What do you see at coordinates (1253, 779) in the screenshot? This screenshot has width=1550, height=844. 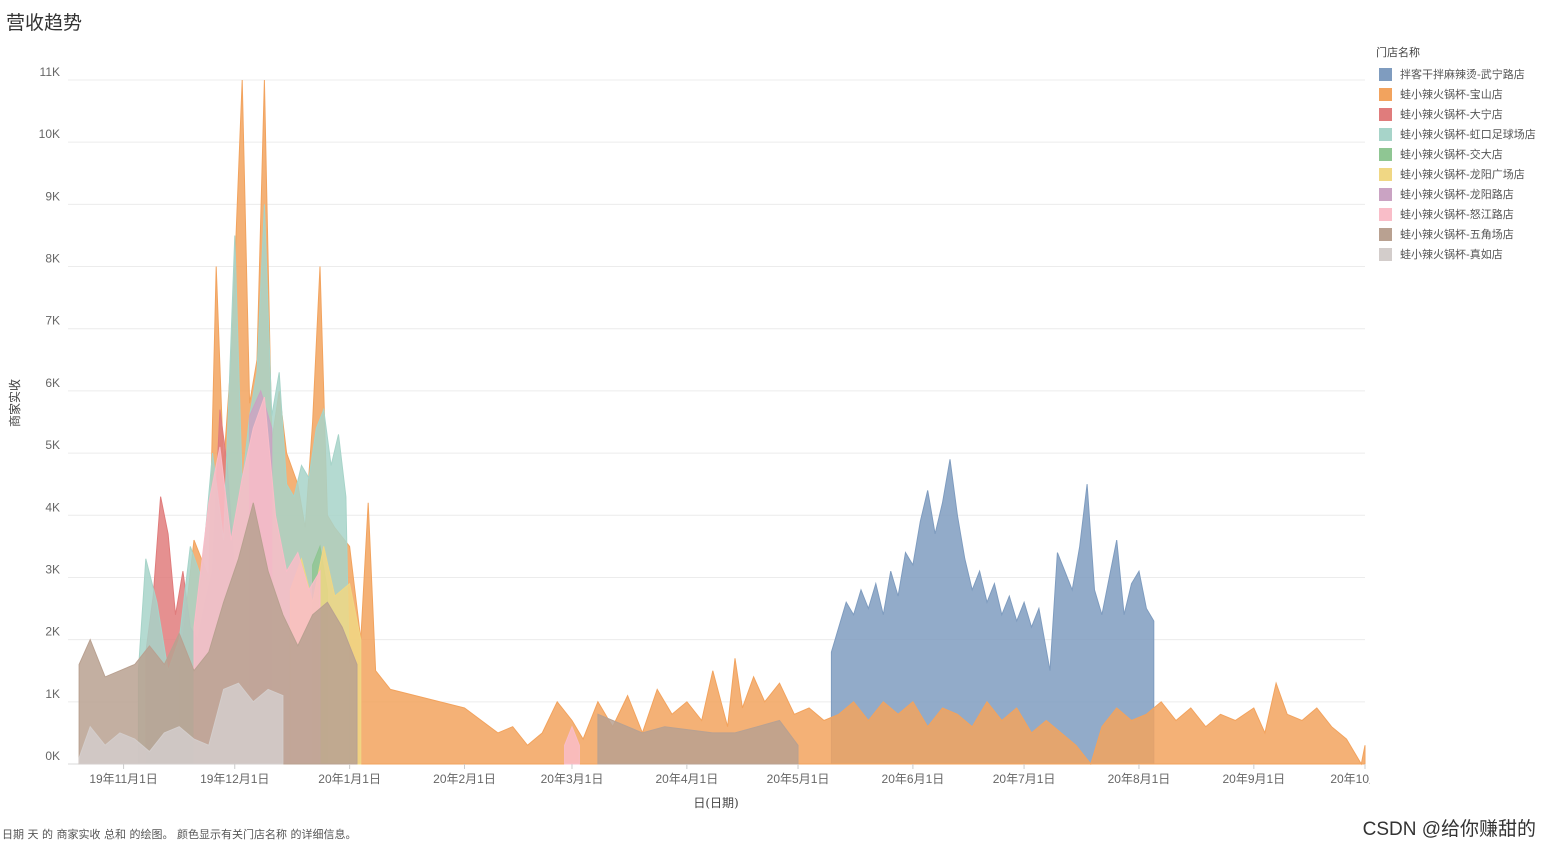 I see `x-tick-label: 20年9月1日` at bounding box center [1253, 779].